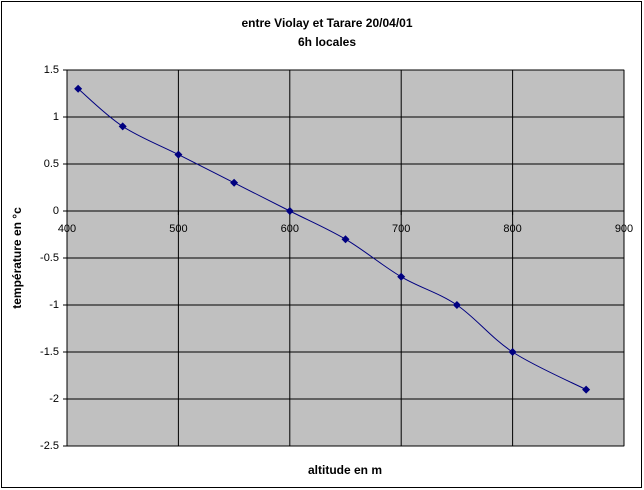 This screenshot has width=644, height=490. I want to click on x-tick-label: 600, so click(290, 229).